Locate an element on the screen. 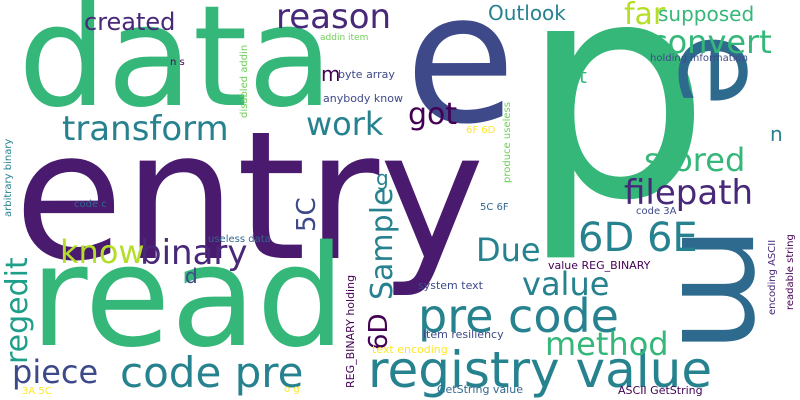 The image size is (800, 400). word: arbitrary binary is located at coordinates (8, 177).